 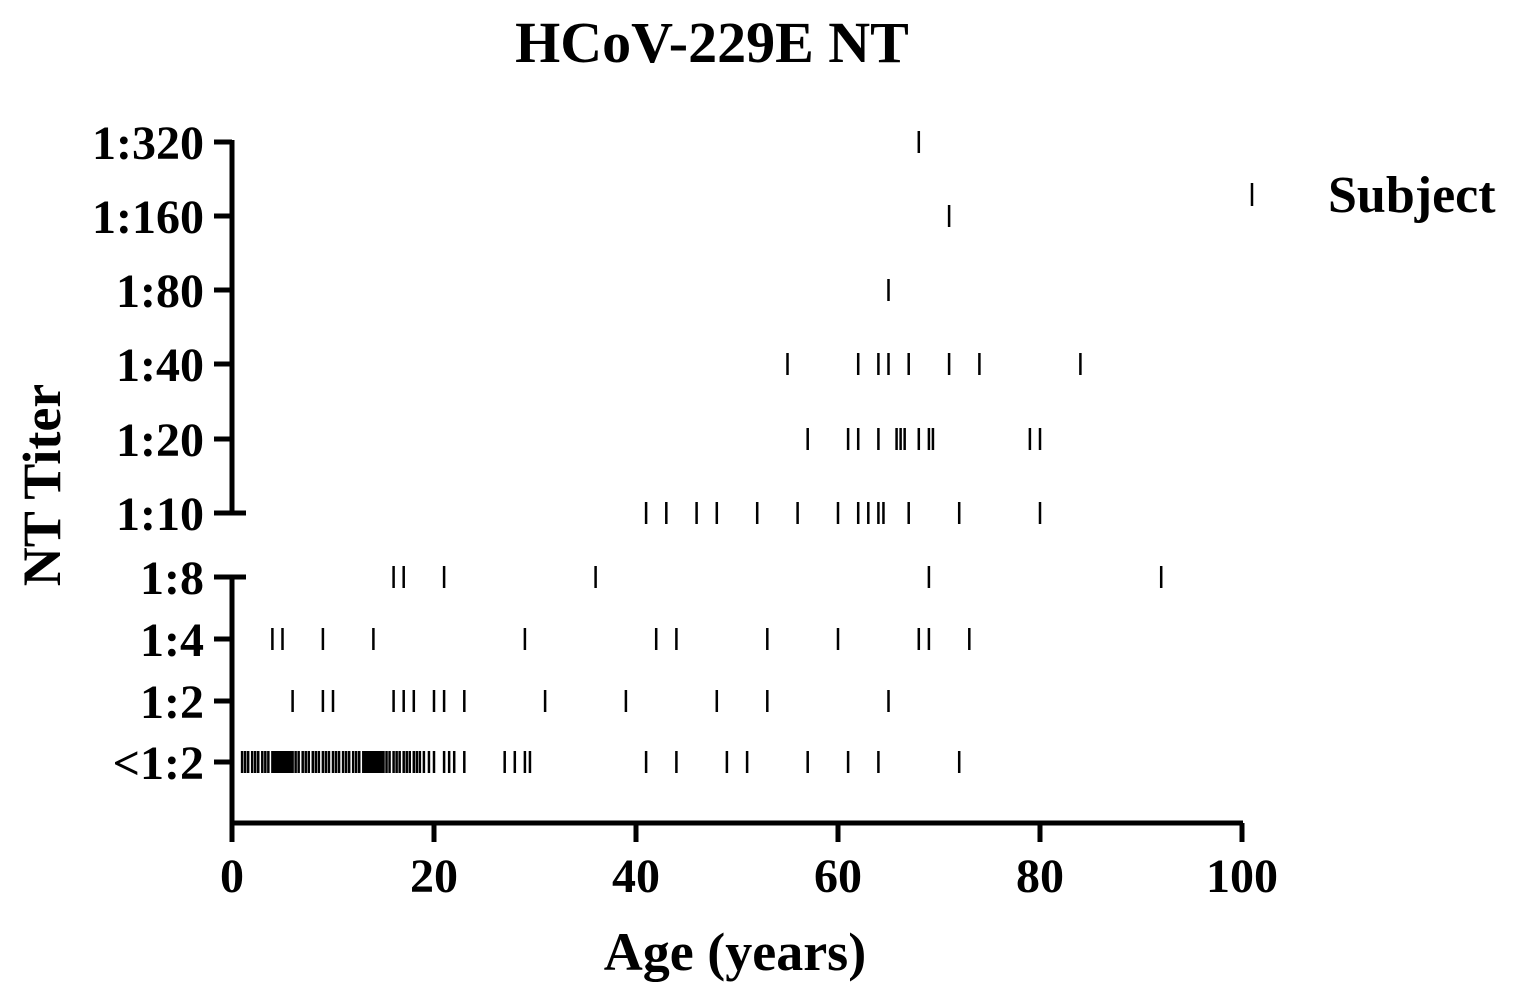 I want to click on legend: Subject, so click(x=1373, y=195).